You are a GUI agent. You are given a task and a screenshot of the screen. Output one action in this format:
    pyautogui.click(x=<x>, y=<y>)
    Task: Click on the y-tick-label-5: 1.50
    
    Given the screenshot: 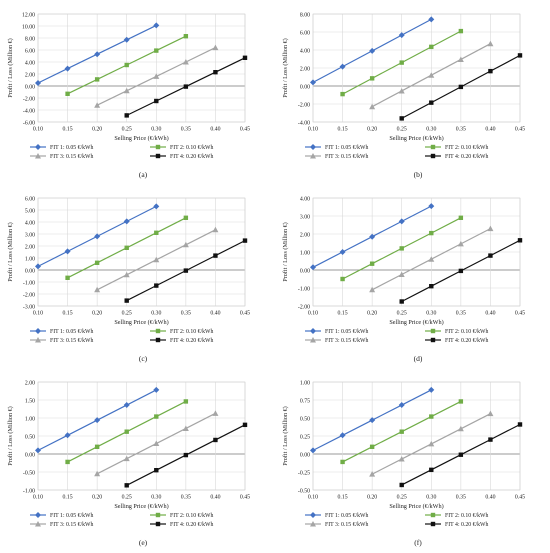 What is the action you would take?
    pyautogui.click(x=30, y=401)
    